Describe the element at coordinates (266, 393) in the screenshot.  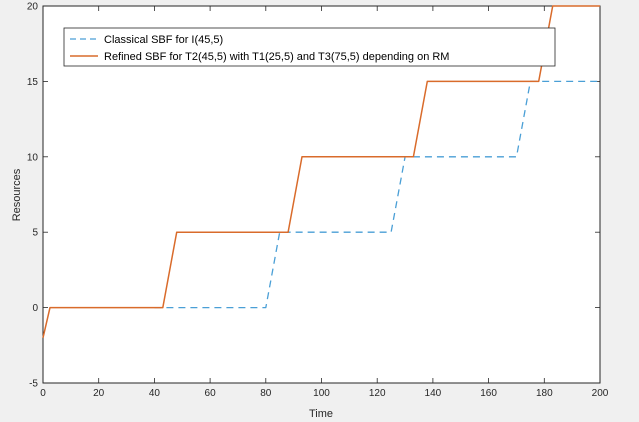
I see `x-tick-label: 80` at that location.